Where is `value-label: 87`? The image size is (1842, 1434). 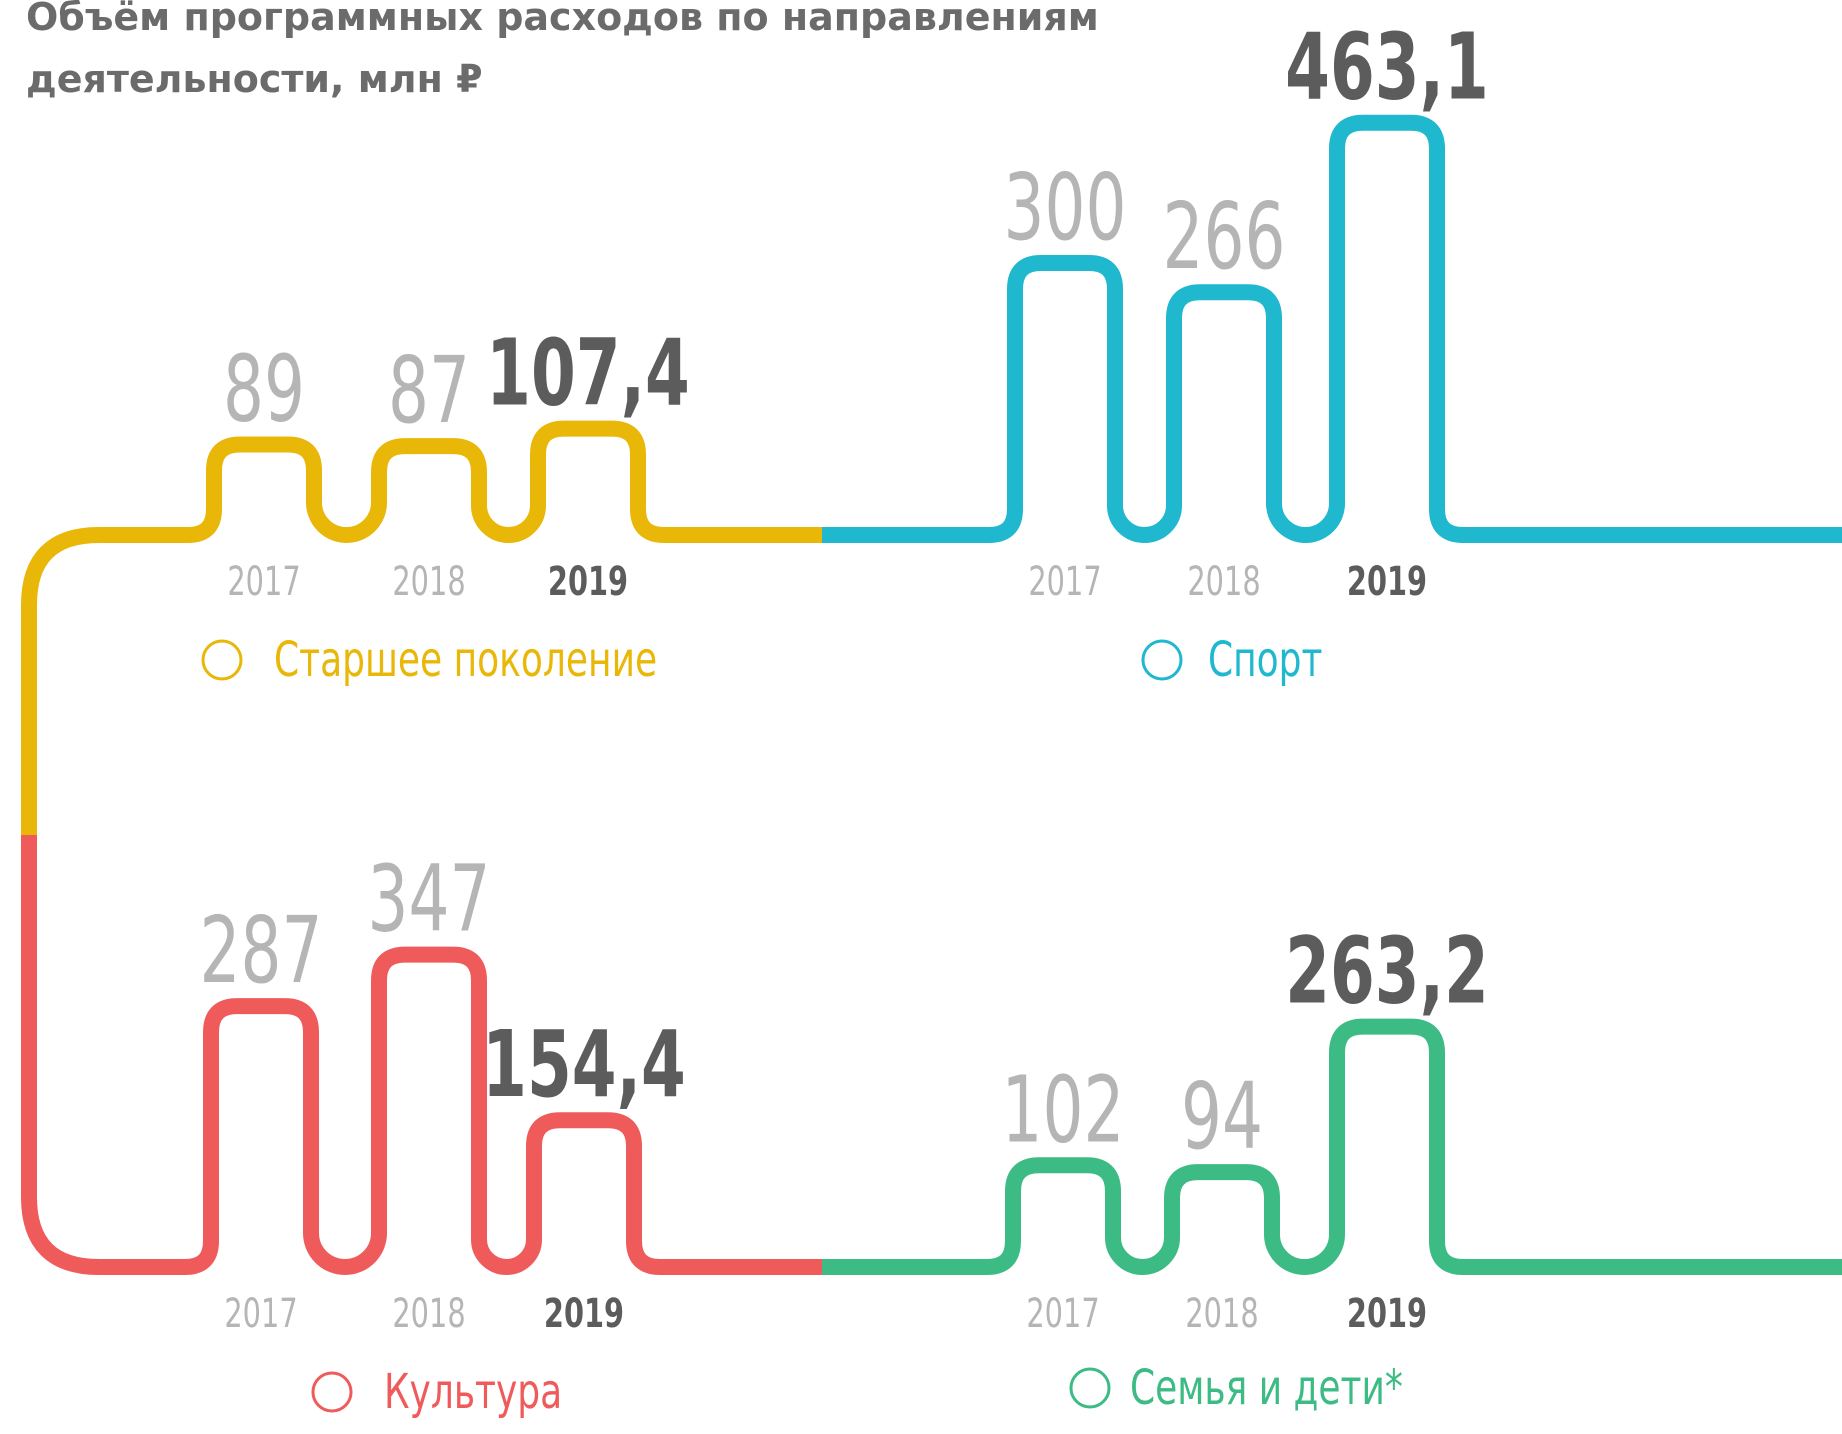
value-label: 87 is located at coordinates (429, 390).